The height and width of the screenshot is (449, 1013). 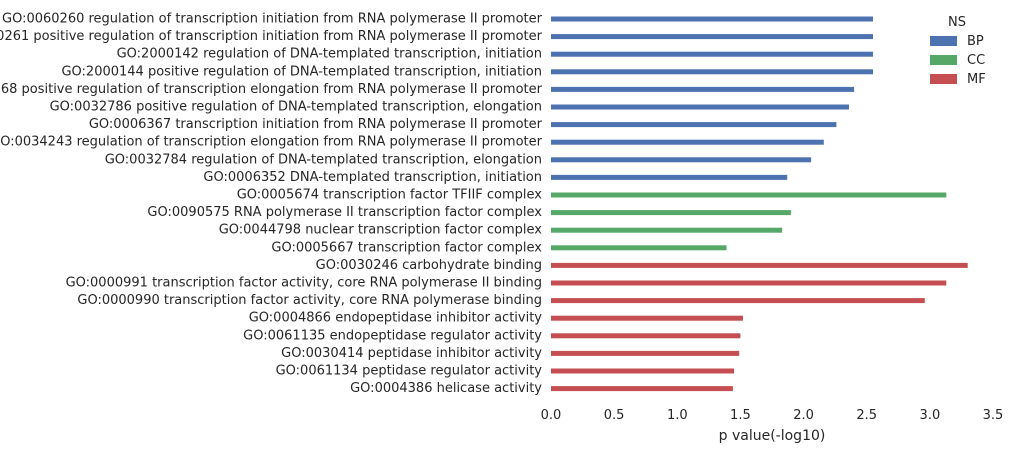 I want to click on legend-title: NS, so click(x=957, y=22).